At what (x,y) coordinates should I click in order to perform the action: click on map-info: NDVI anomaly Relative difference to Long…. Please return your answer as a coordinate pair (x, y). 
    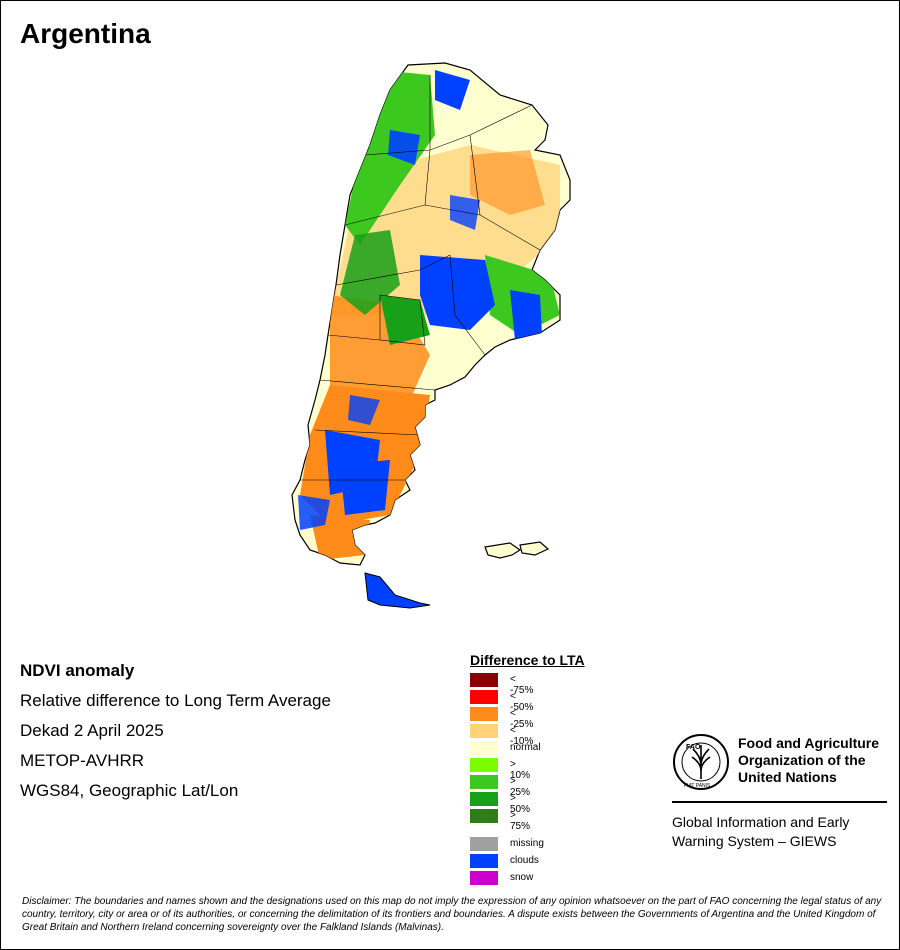
    Looking at the image, I should click on (175, 731).